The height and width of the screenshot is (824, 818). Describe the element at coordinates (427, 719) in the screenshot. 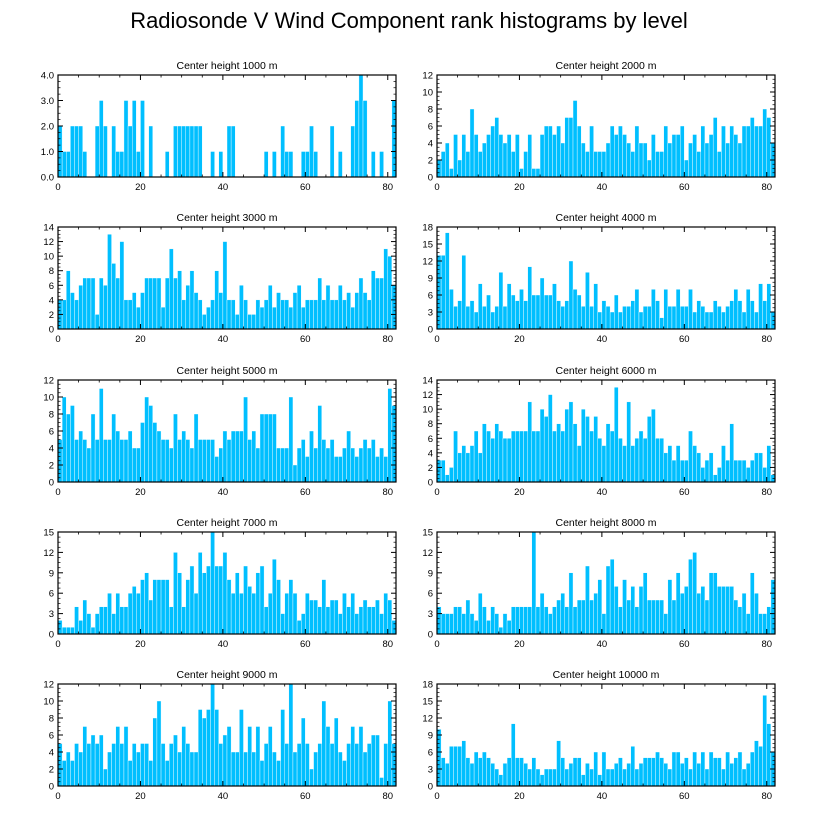

I see `y-tick-label: 12` at that location.